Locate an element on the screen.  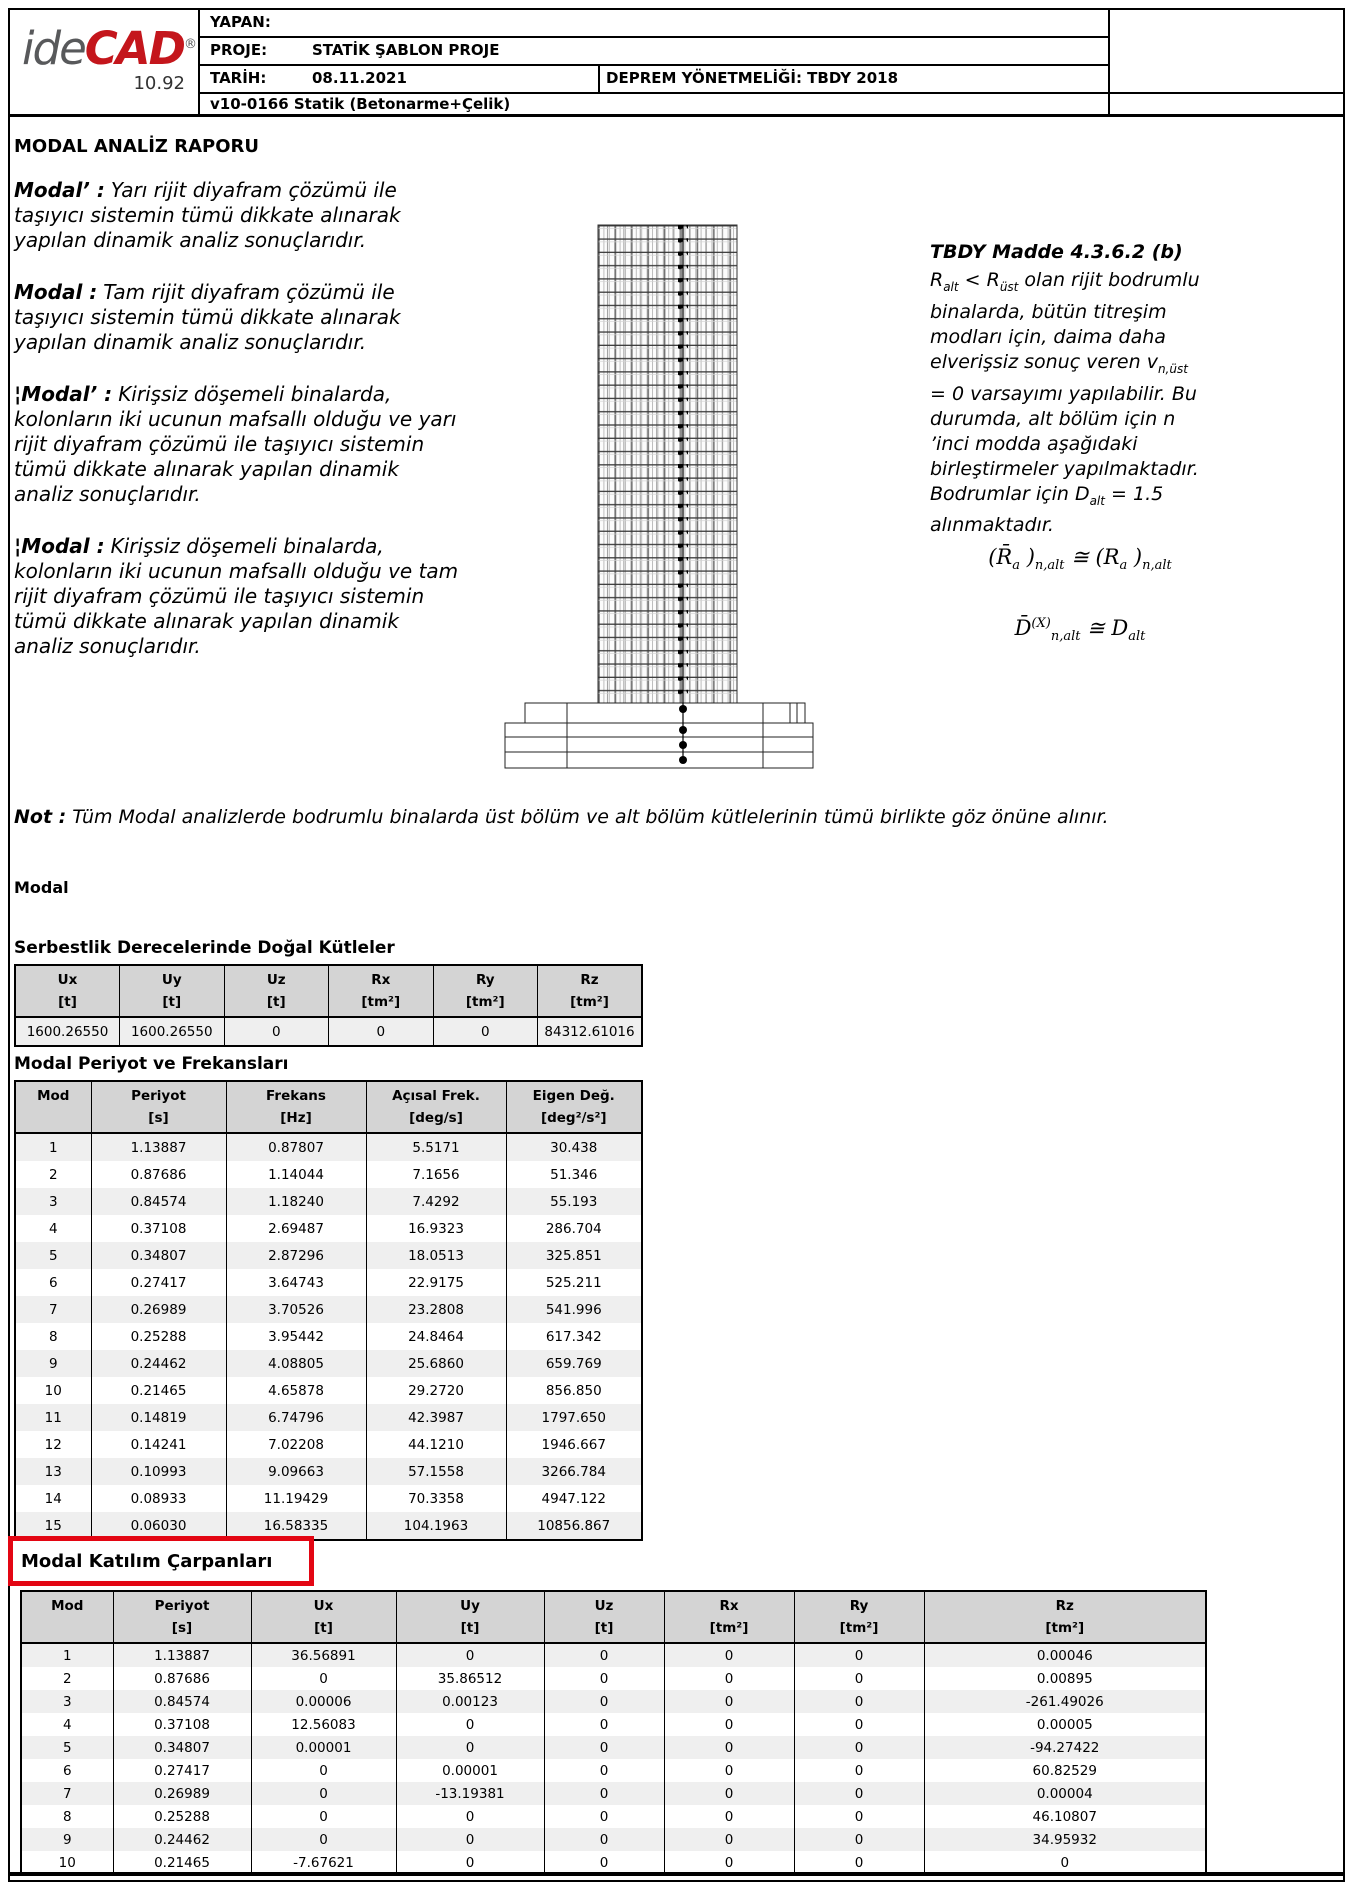
table-cell: 0.84574 is located at coordinates (158, 1201).